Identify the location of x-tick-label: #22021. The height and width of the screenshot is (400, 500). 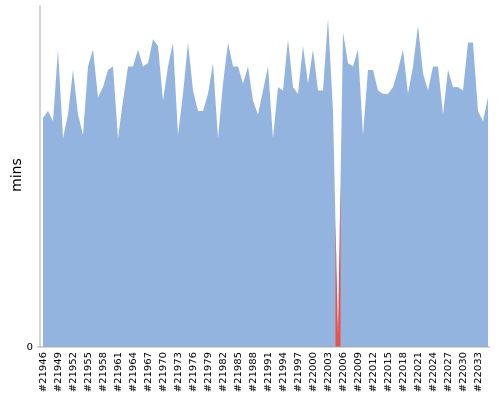
(418, 372).